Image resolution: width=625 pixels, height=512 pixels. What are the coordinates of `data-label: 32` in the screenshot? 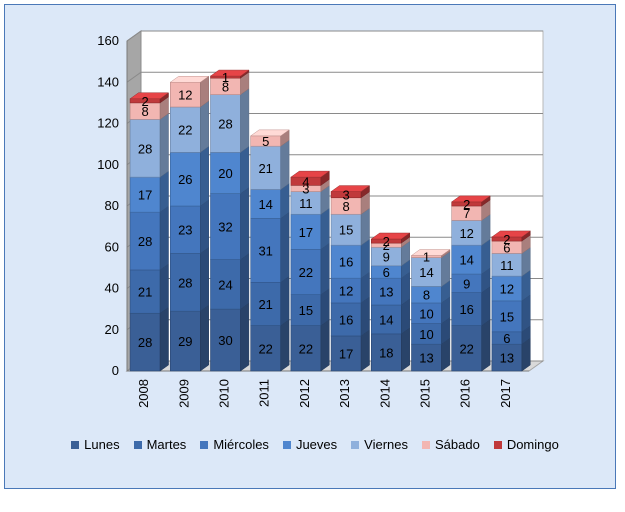 It's located at (225, 227).